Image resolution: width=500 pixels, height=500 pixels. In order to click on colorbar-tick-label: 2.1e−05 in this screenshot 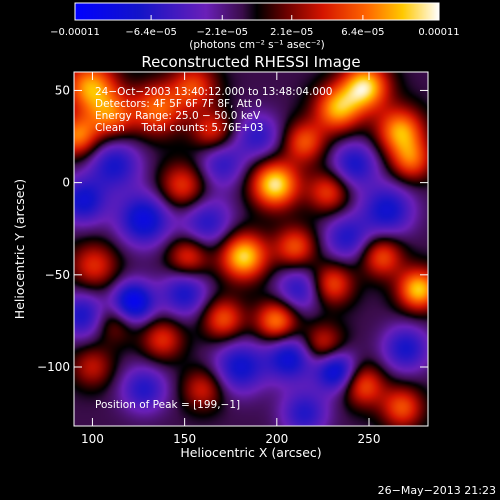, I will do `click(291, 32)`.